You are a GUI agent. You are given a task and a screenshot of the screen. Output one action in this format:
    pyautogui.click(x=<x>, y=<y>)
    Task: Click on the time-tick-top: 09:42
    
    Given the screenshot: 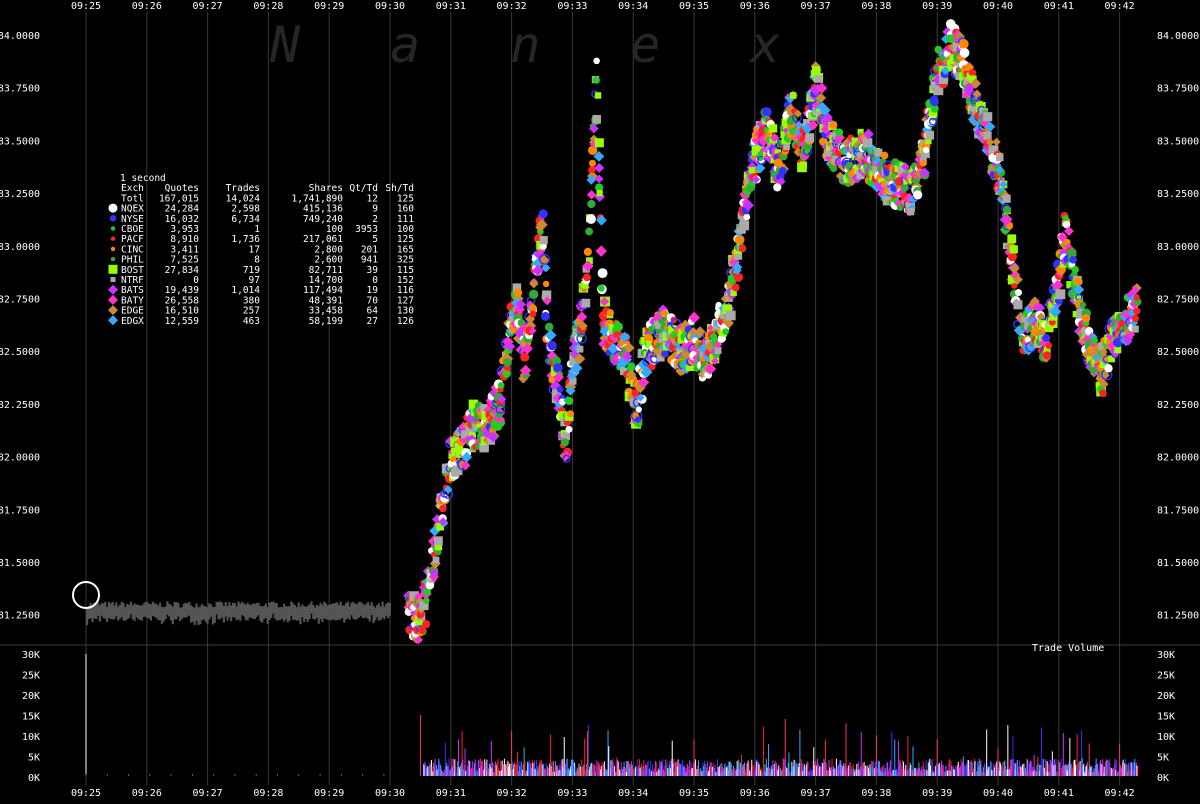 What is the action you would take?
    pyautogui.click(x=1120, y=6)
    